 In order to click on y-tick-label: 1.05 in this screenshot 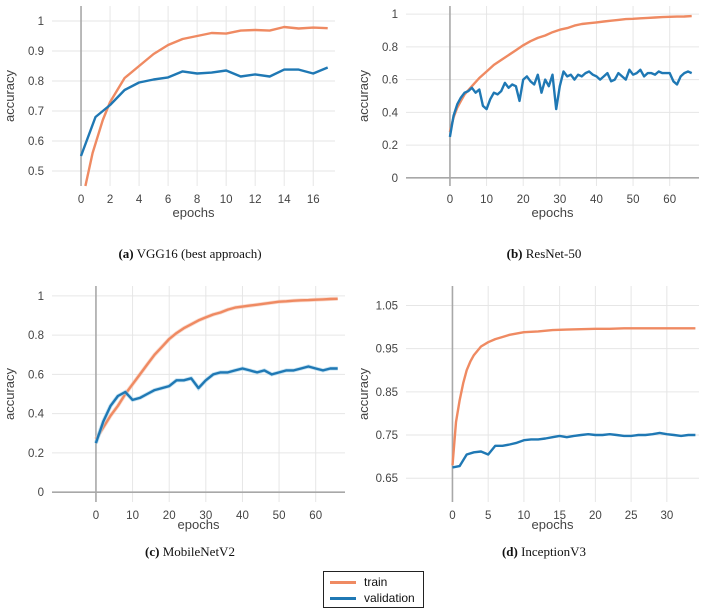, I will do `click(387, 306)`.